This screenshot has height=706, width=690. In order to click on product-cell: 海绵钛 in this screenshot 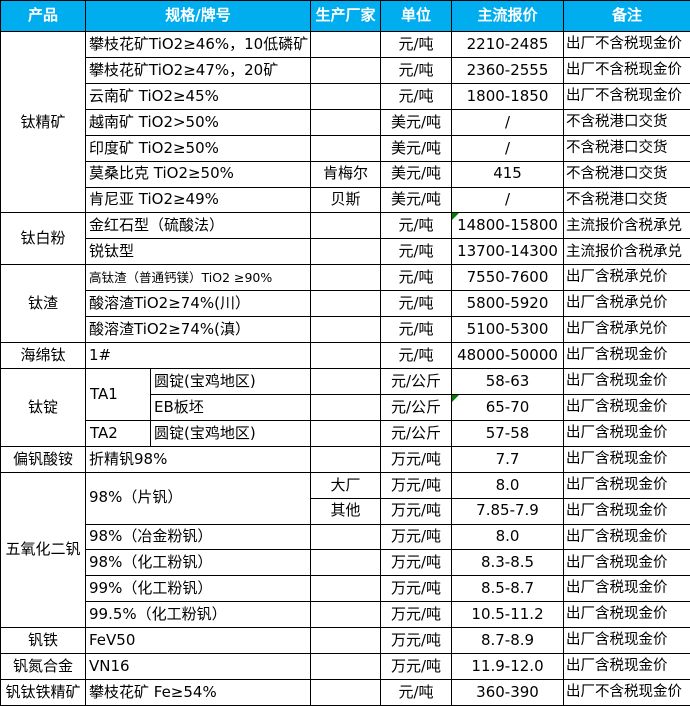, I will do `click(43, 355)`.